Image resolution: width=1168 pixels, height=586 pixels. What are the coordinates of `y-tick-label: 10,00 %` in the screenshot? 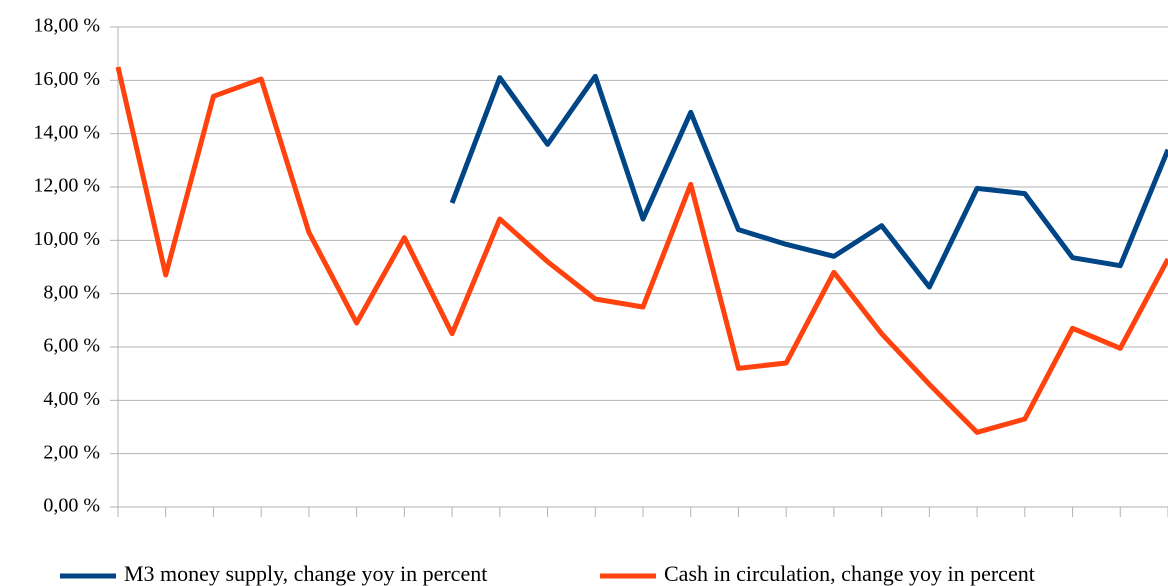 It's located at (66, 239).